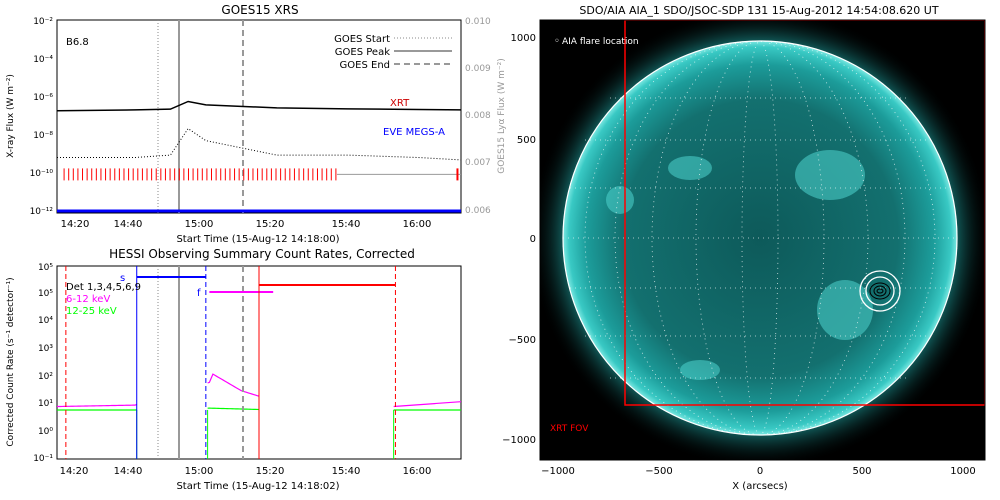 The width and height of the screenshot is (1000, 500). Describe the element at coordinates (522, 340) in the screenshot. I see `aia-ytick-label: −500` at that location.